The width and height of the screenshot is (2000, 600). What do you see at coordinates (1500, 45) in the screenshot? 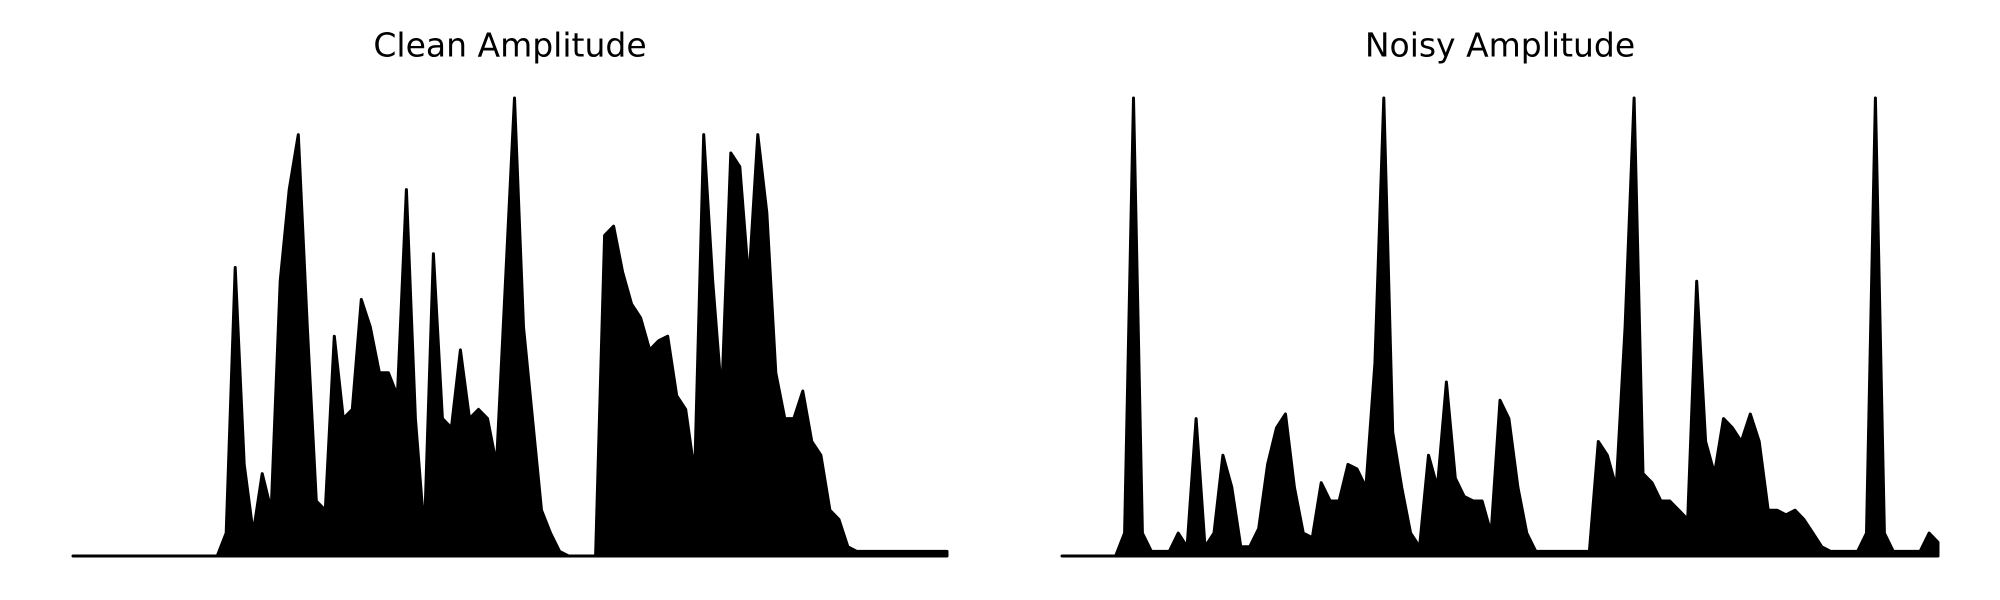
I see `chart-title: Noisy Amplitude` at bounding box center [1500, 45].